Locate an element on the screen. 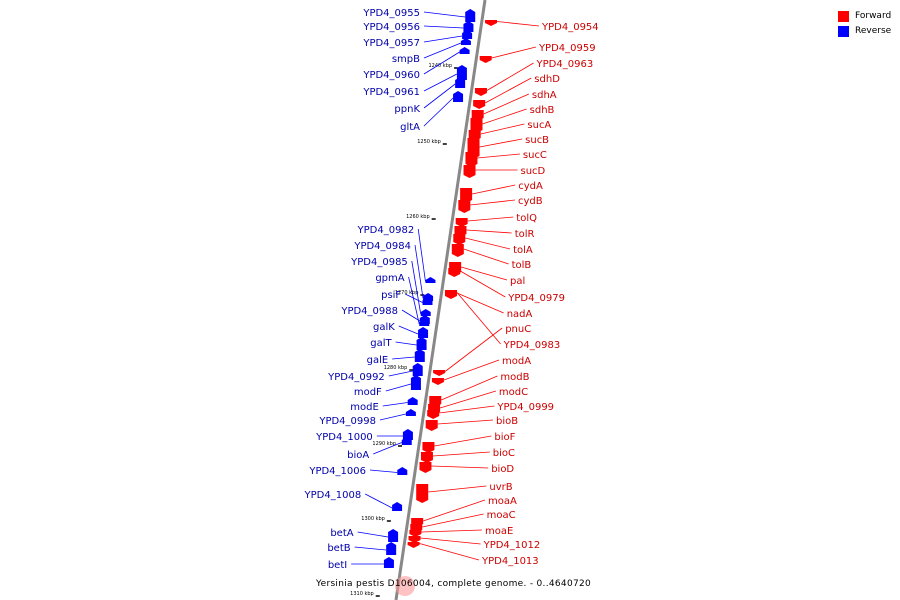 Image resolution: width=900 pixels, height=600 pixels. reverse-gene-label: modE is located at coordinates (364, 407).